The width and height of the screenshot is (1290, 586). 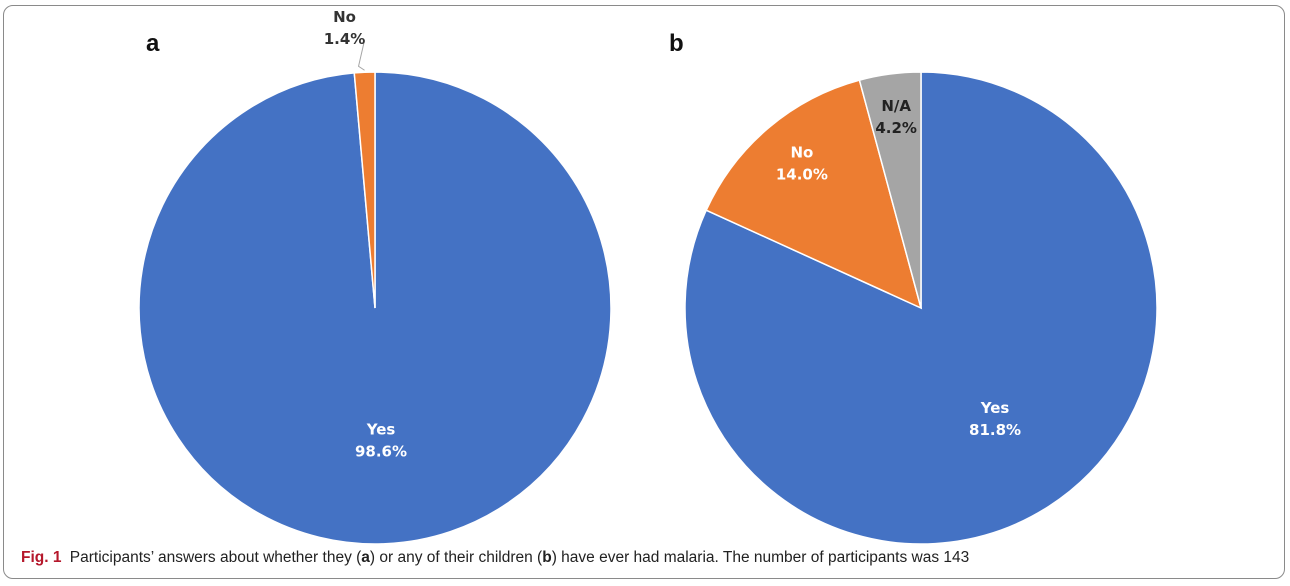 I want to click on caption-ref-b: b, so click(x=547, y=557).